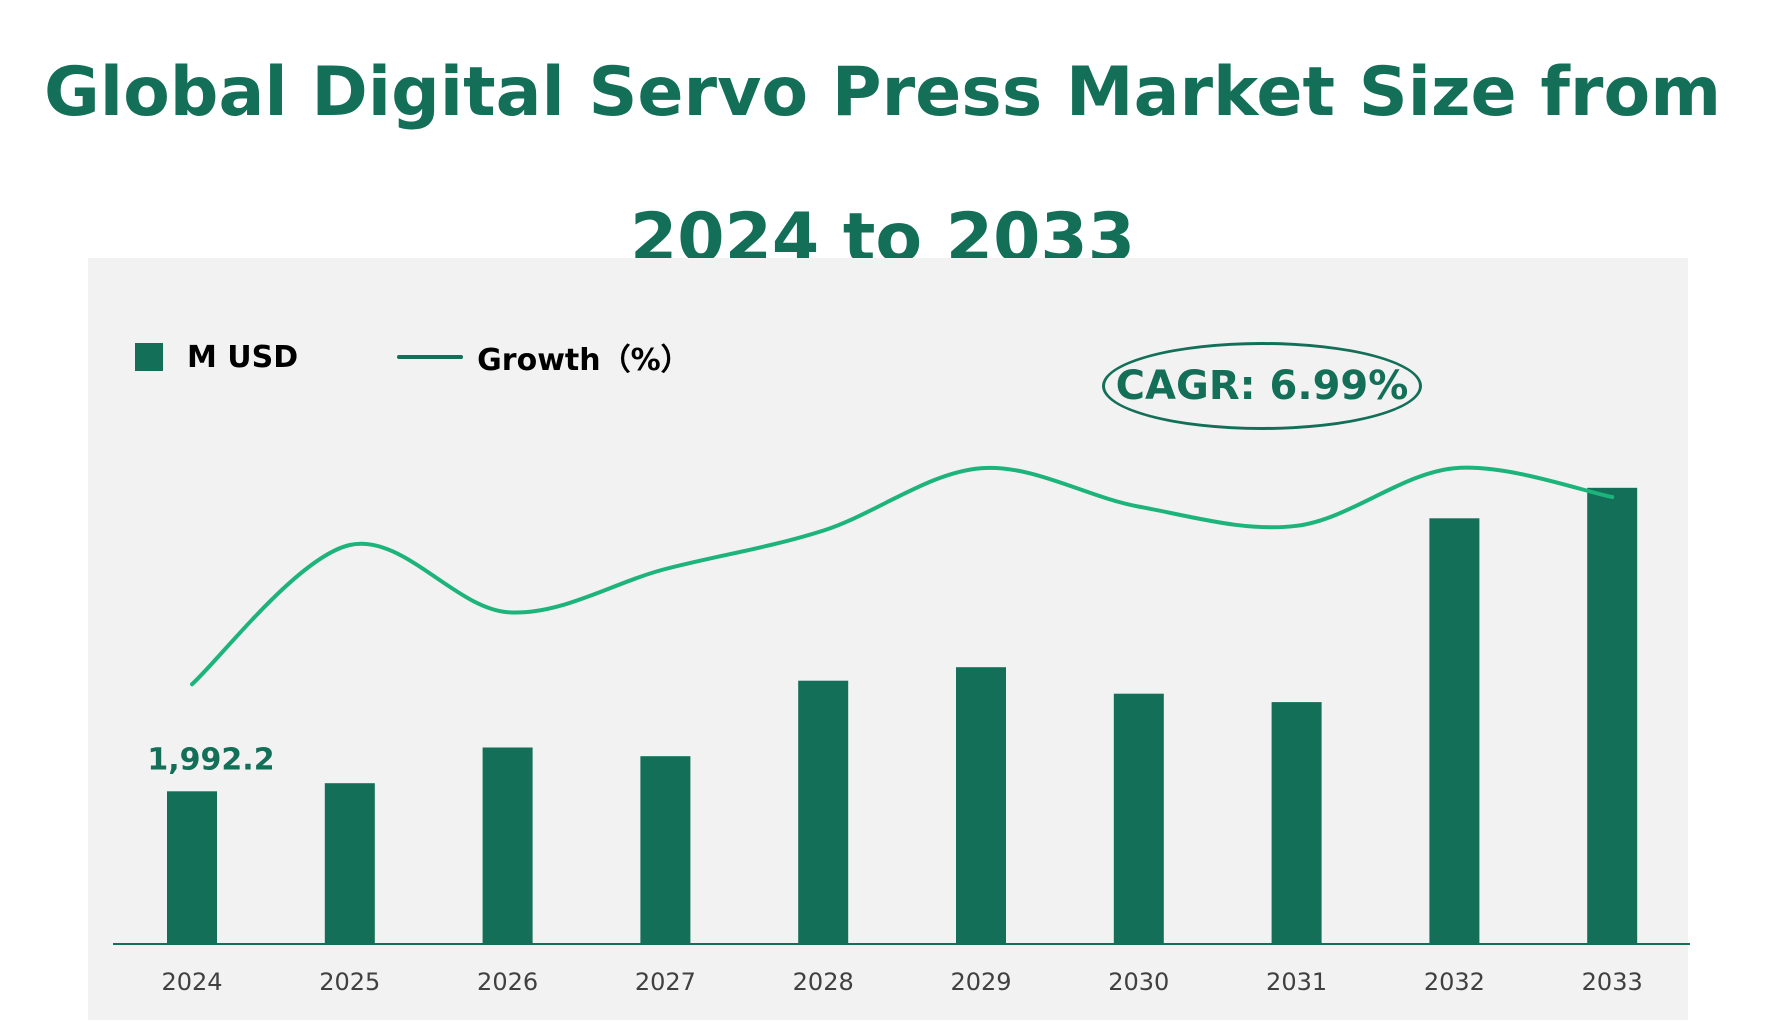 The image size is (1765, 1036). I want to click on data-label-2024: 1,992.2, so click(210, 759).